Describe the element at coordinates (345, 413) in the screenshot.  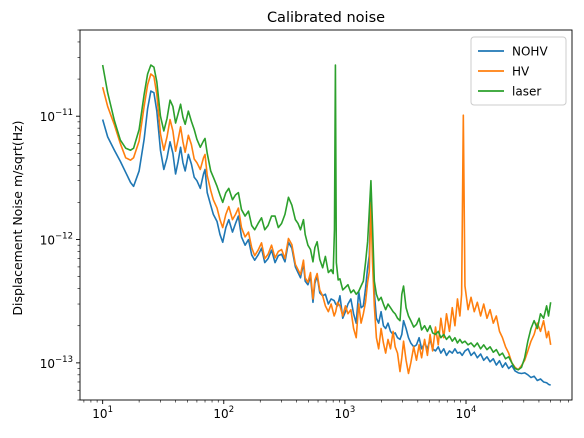
I see `x-tick-label: 10³` at that location.